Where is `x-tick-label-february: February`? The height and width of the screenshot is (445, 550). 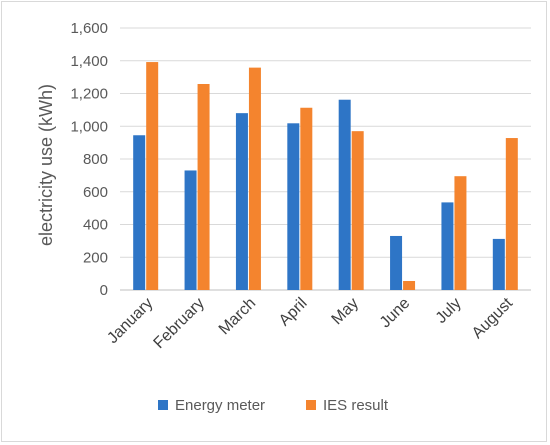
x-tick-label-february: February is located at coordinates (179, 323).